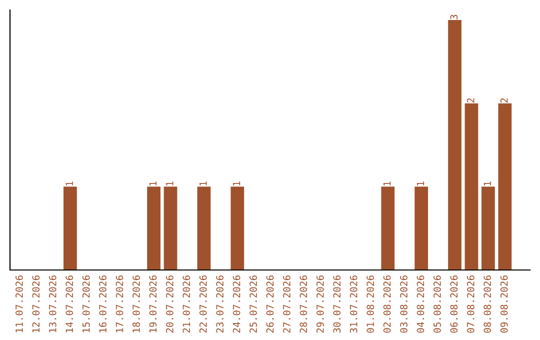  Describe the element at coordinates (470, 304) in the screenshot. I see `x-tick-label: 07.08.2026` at that location.